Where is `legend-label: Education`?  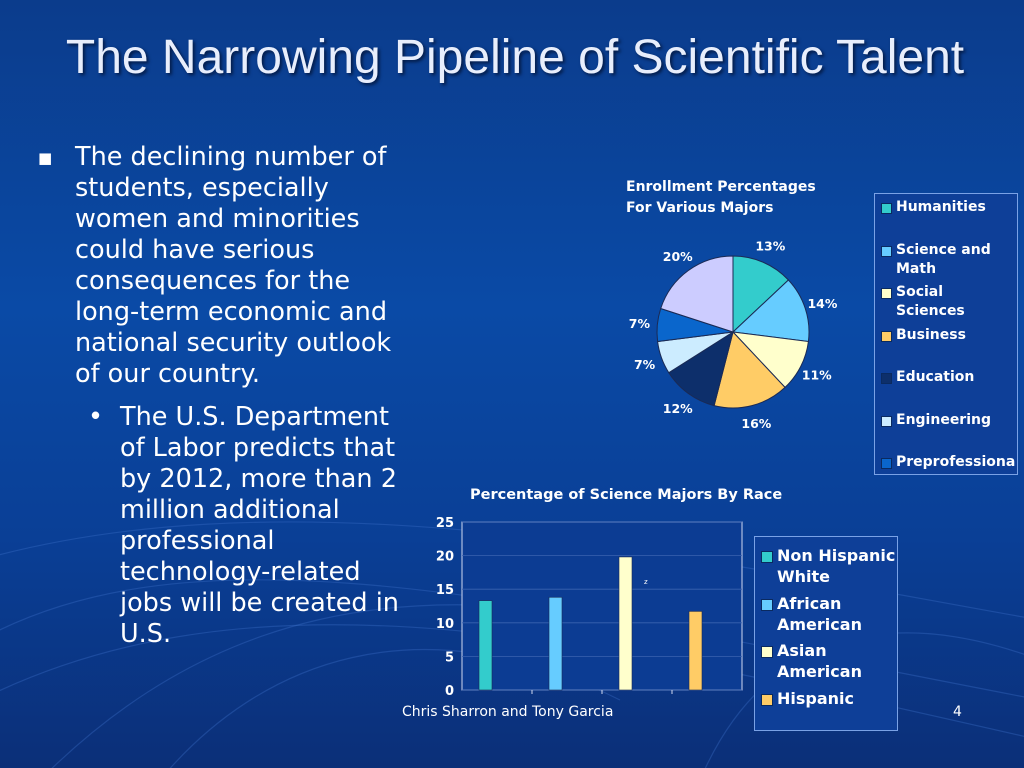
legend-label: Education is located at coordinates (935, 377).